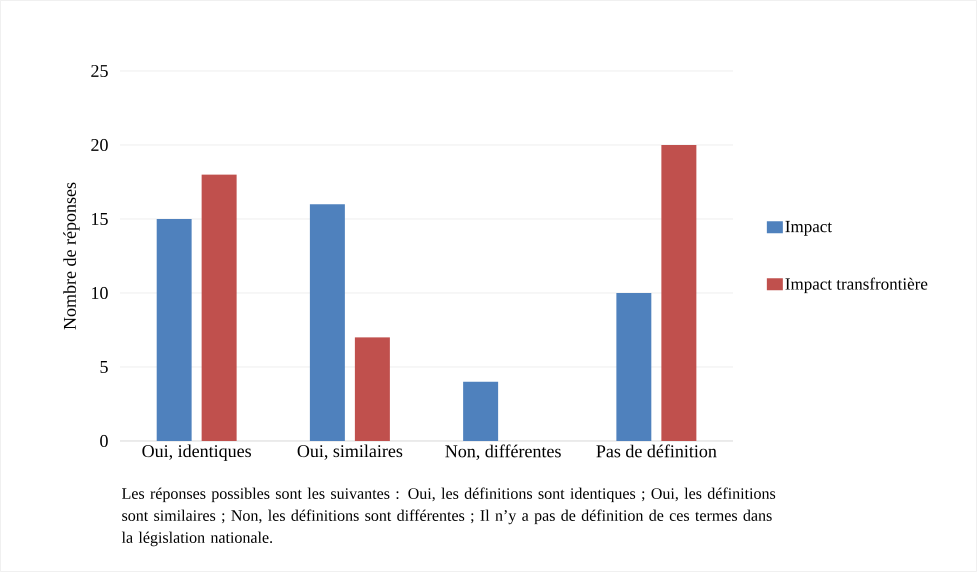 Image resolution: width=977 pixels, height=572 pixels. I want to click on y-tick-label: 15, so click(100, 219).